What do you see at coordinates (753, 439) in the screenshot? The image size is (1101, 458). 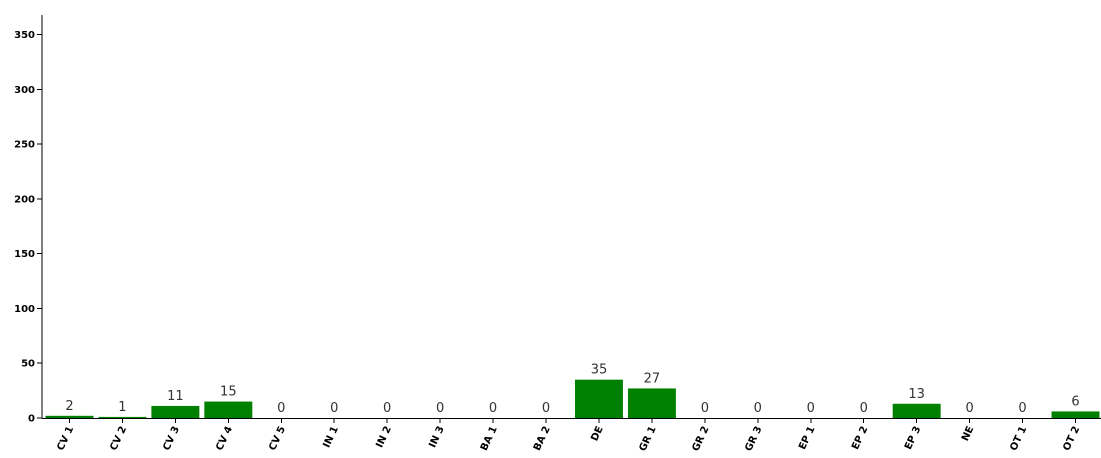 I see `x-tick-label-gr-3: GR 3` at bounding box center [753, 439].